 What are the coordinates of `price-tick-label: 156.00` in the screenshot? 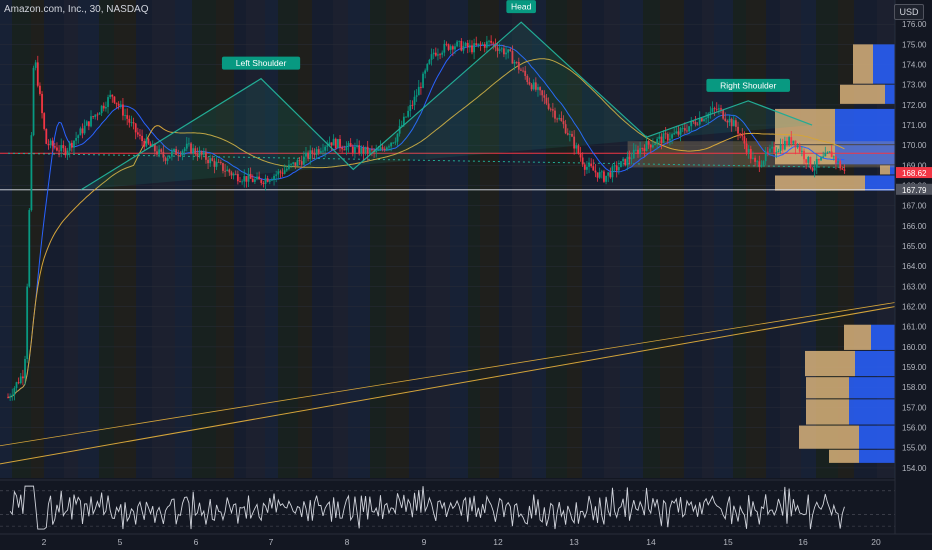 It's located at (914, 428).